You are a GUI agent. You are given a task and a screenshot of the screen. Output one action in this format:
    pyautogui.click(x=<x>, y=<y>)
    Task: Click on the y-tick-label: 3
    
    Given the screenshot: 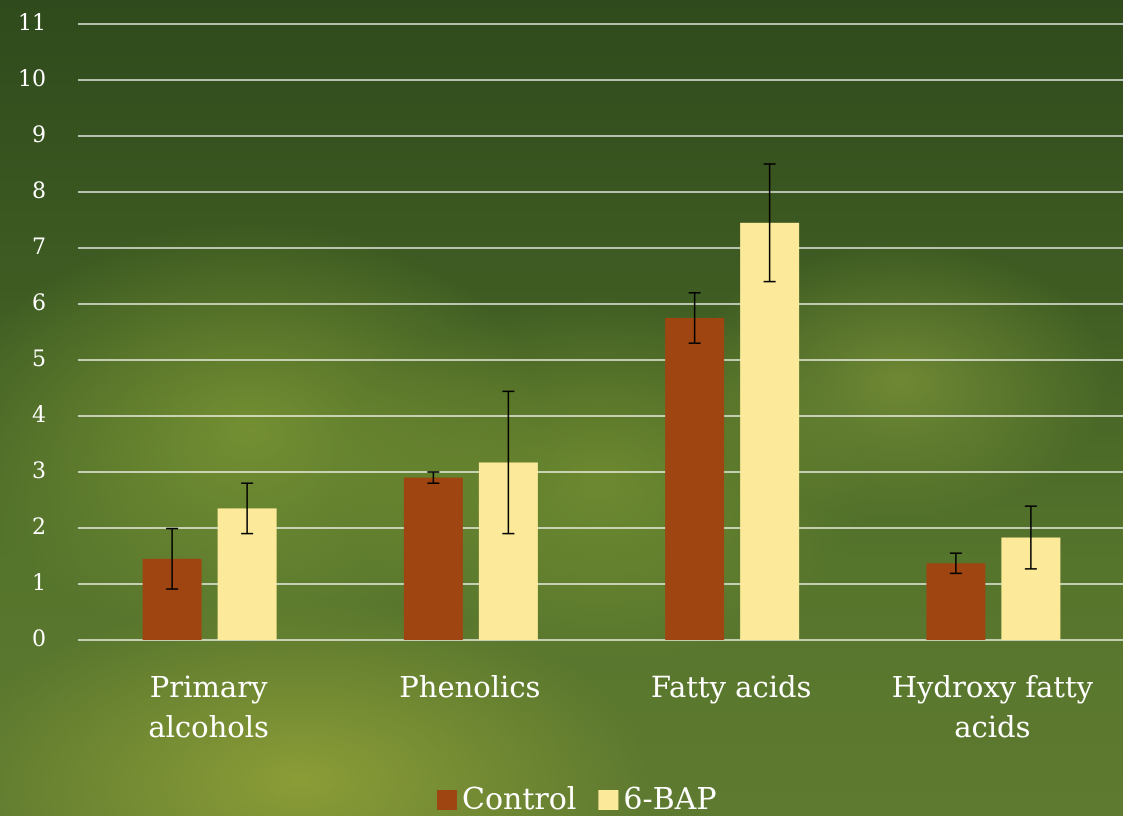 What is the action you would take?
    pyautogui.click(x=39, y=471)
    